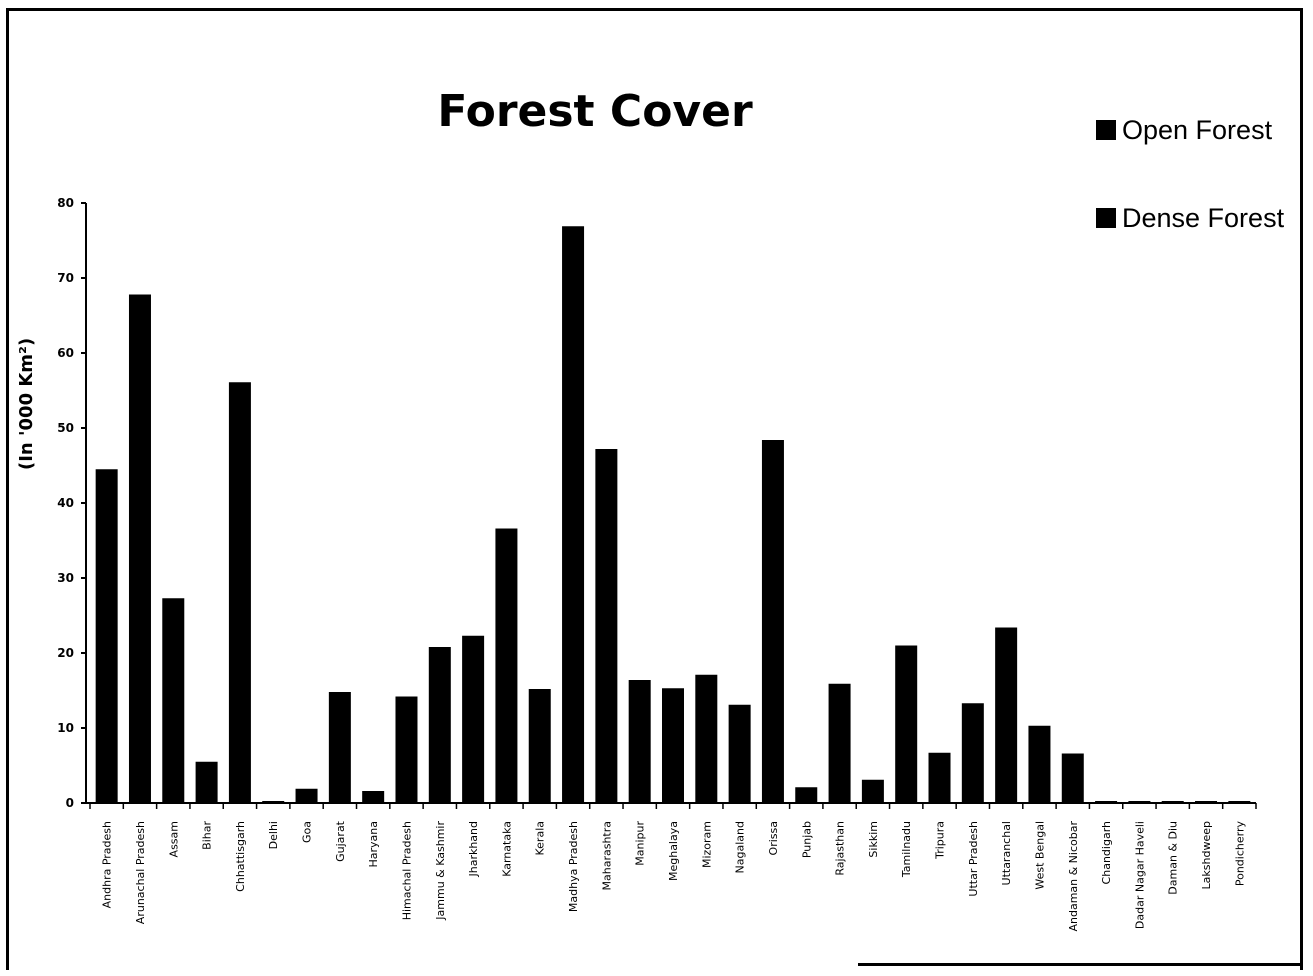  I want to click on x-tick-label: Meghalaya, so click(673, 851).